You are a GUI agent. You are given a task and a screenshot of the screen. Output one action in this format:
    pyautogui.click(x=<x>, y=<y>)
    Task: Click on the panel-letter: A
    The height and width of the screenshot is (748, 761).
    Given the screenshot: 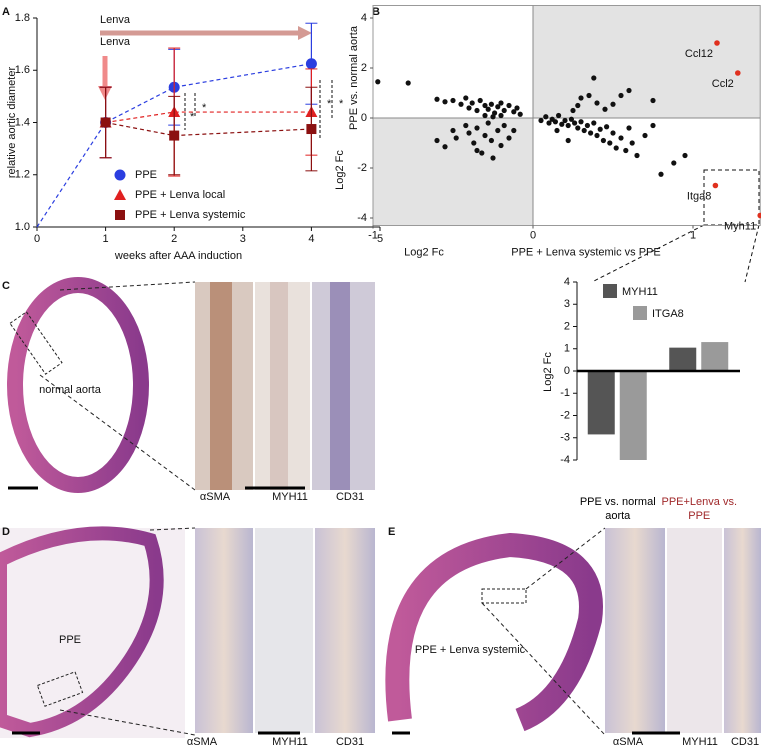 What is the action you would take?
    pyautogui.click(x=6, y=12)
    